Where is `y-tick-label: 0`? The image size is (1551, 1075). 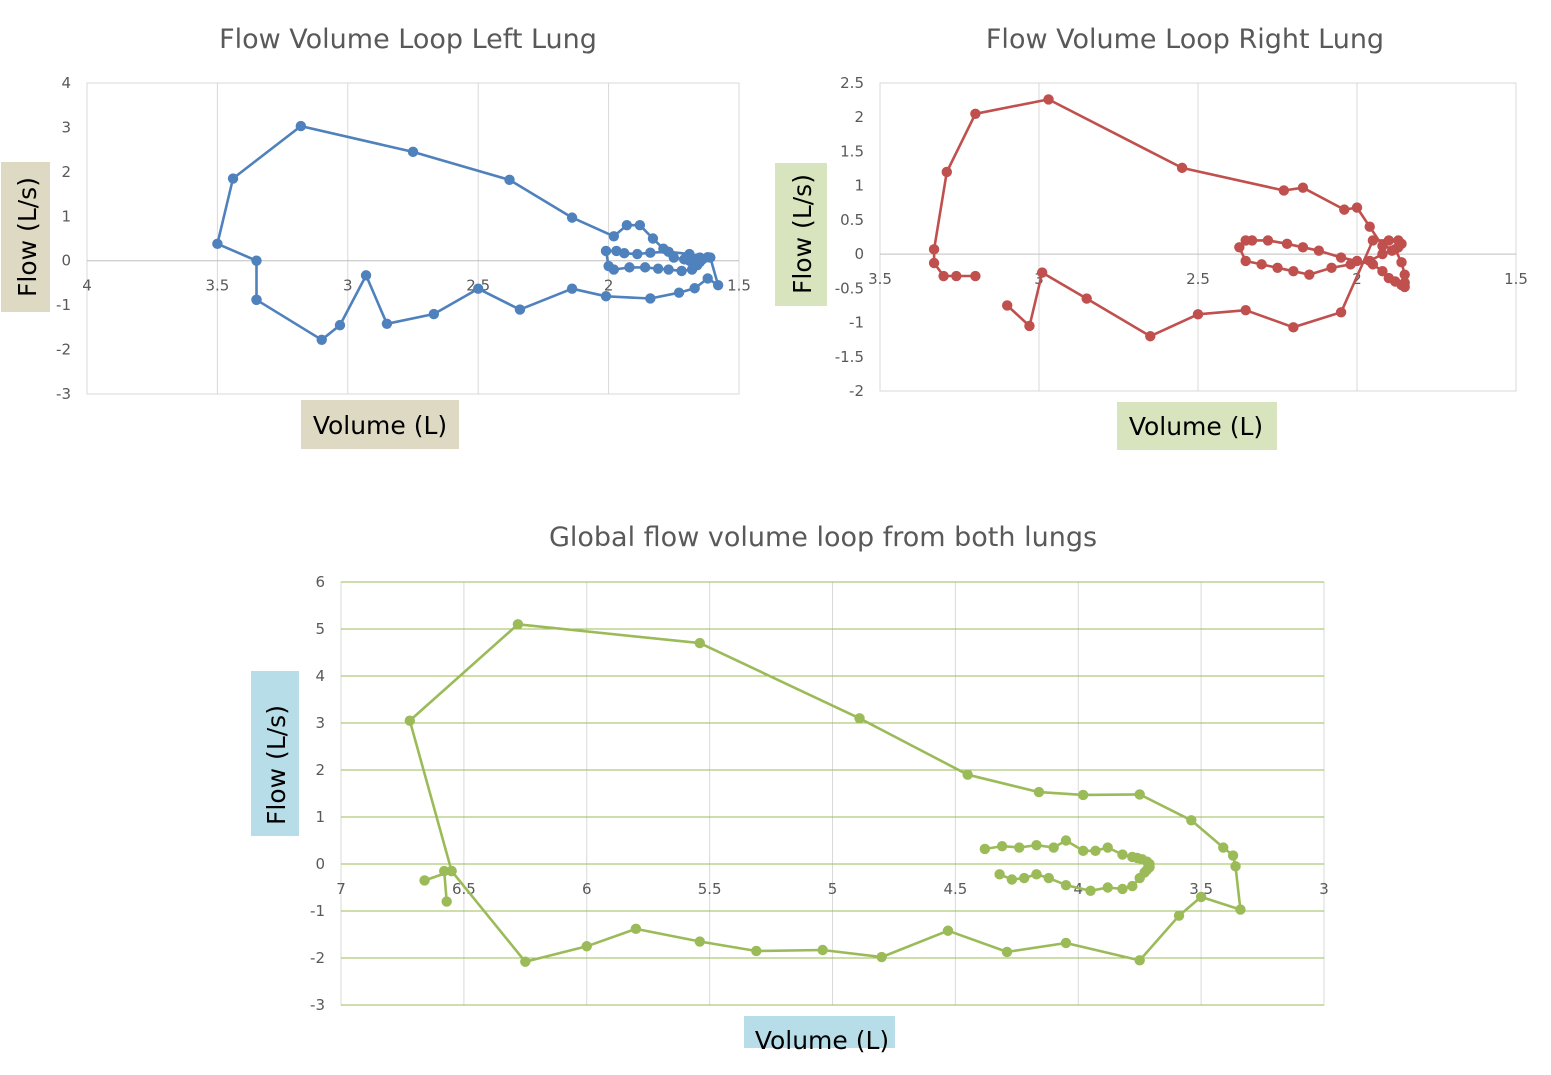
y-tick-label: 0 is located at coordinates (859, 254).